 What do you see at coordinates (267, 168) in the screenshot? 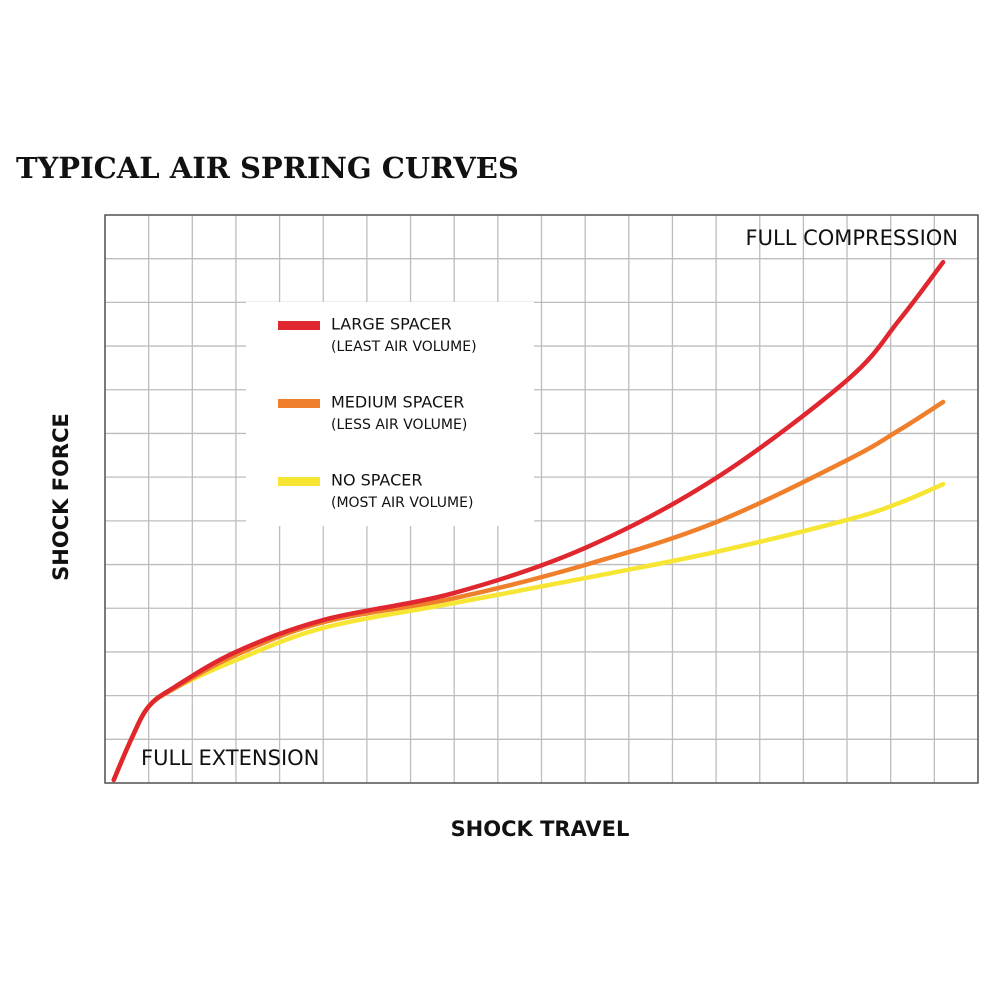
I see `chart-title: TYPICAL AIR SPRING CURVES` at bounding box center [267, 168].